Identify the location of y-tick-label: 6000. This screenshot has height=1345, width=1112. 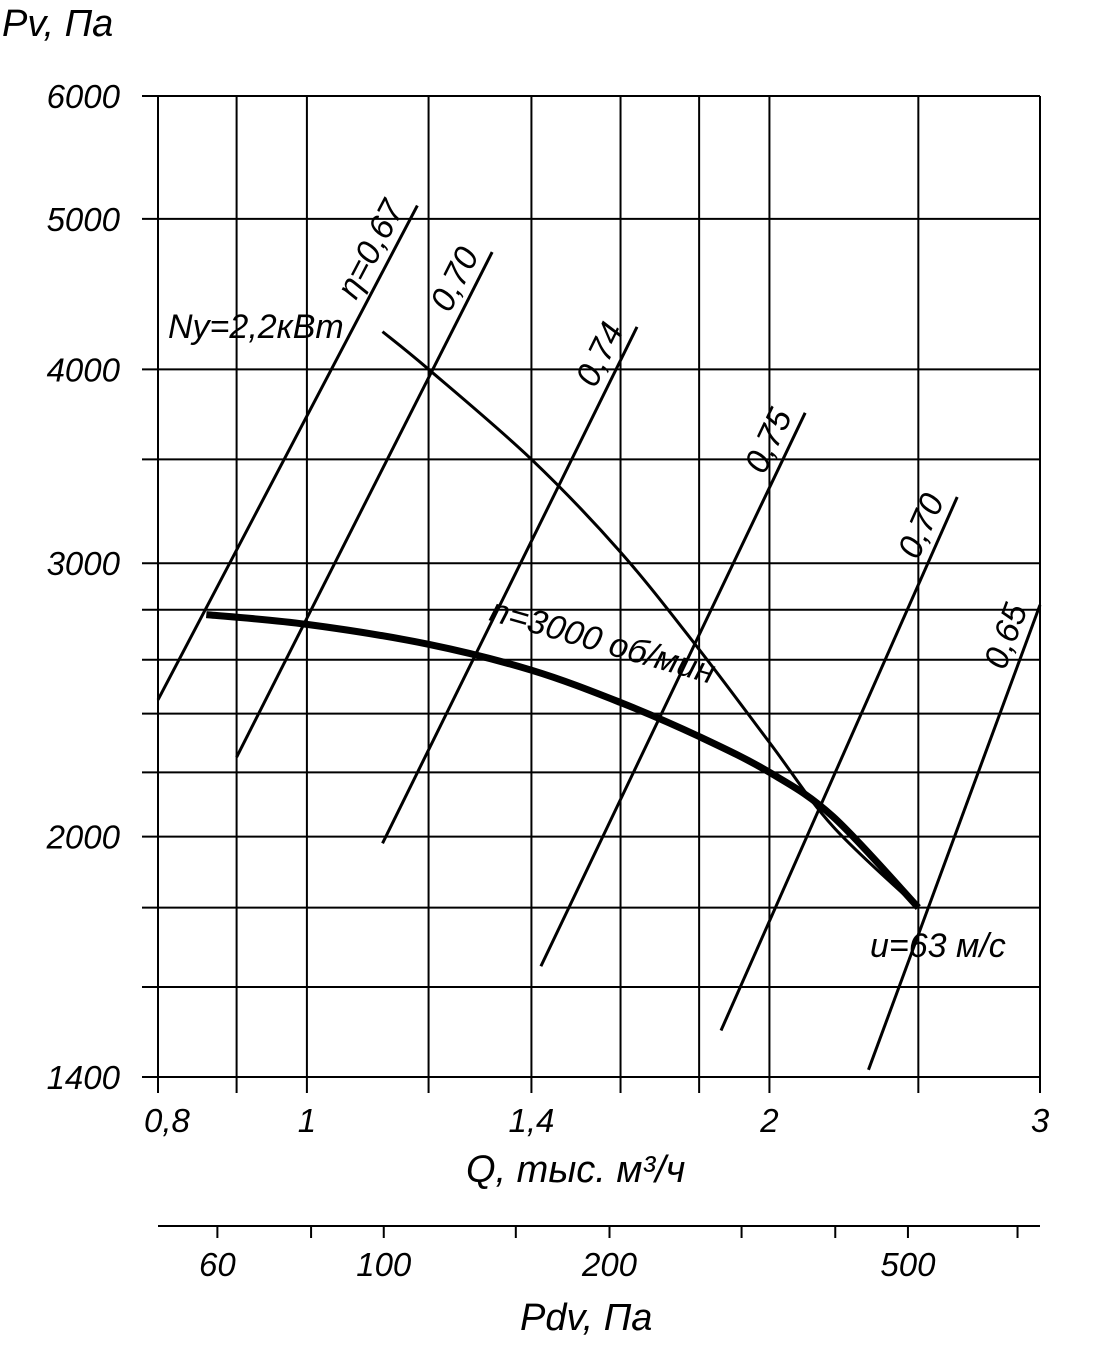
(84, 96).